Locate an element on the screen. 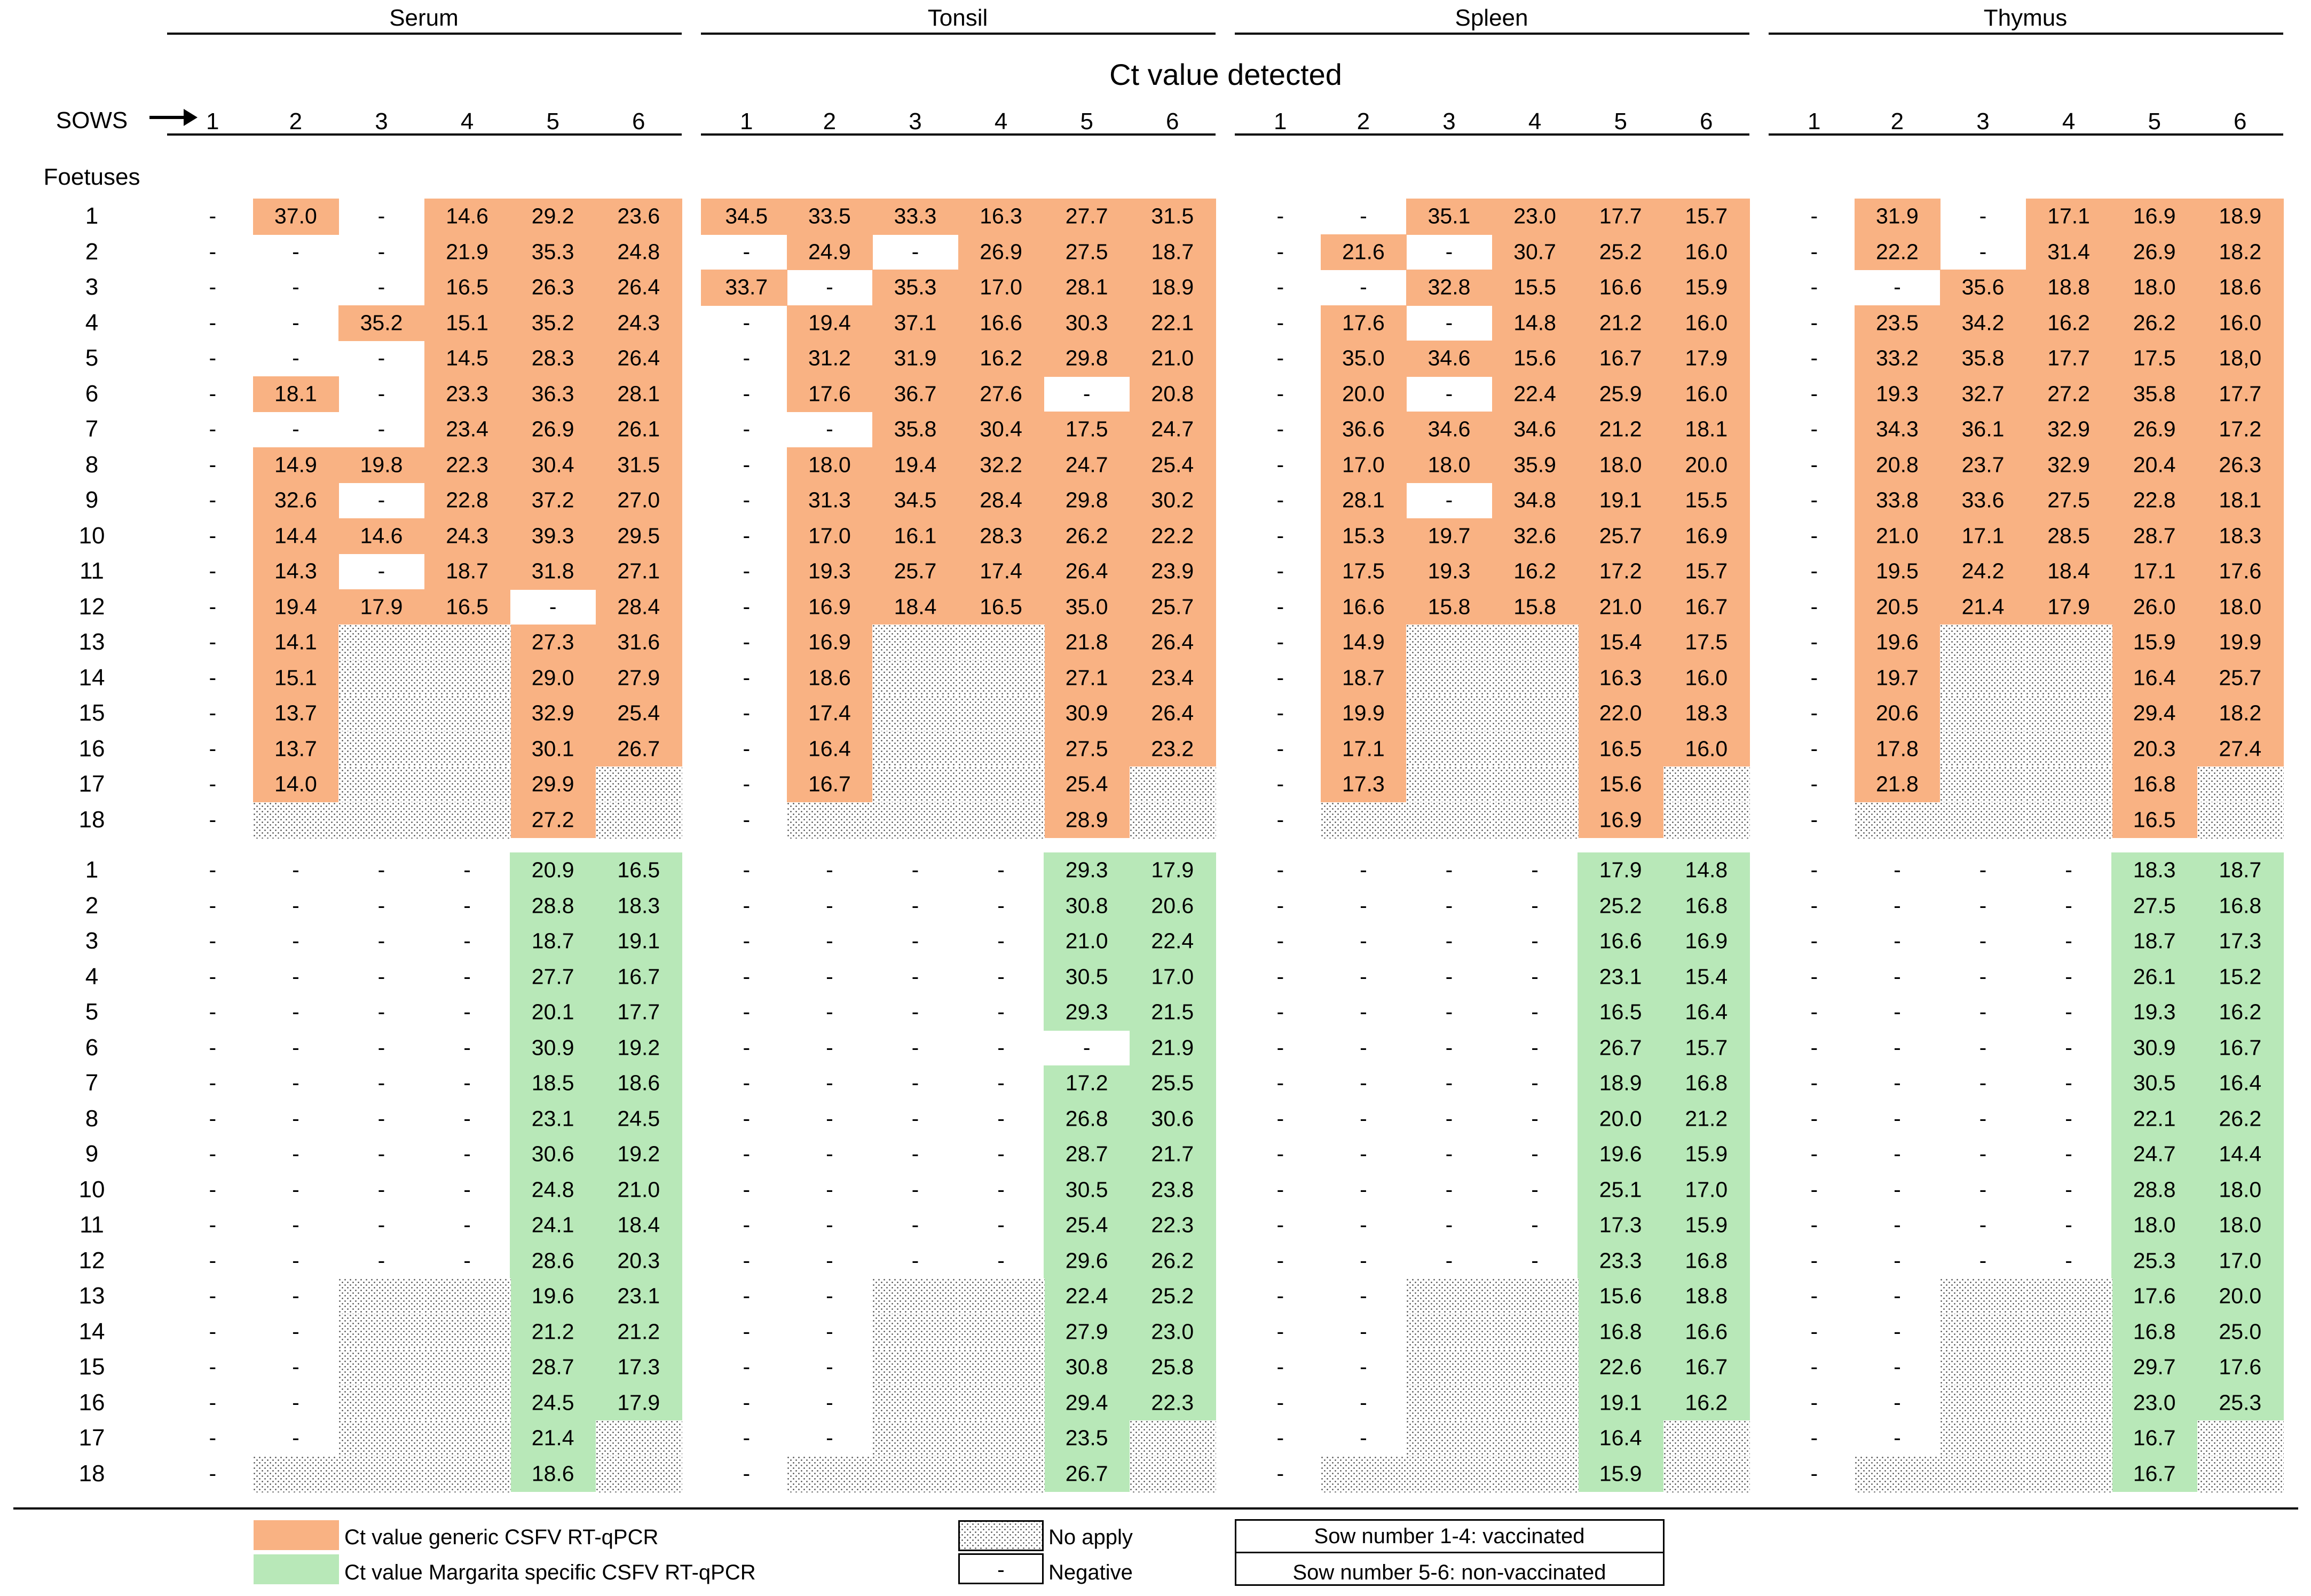  ct-value-generic-spleen: 15.6 is located at coordinates (1535, 357).